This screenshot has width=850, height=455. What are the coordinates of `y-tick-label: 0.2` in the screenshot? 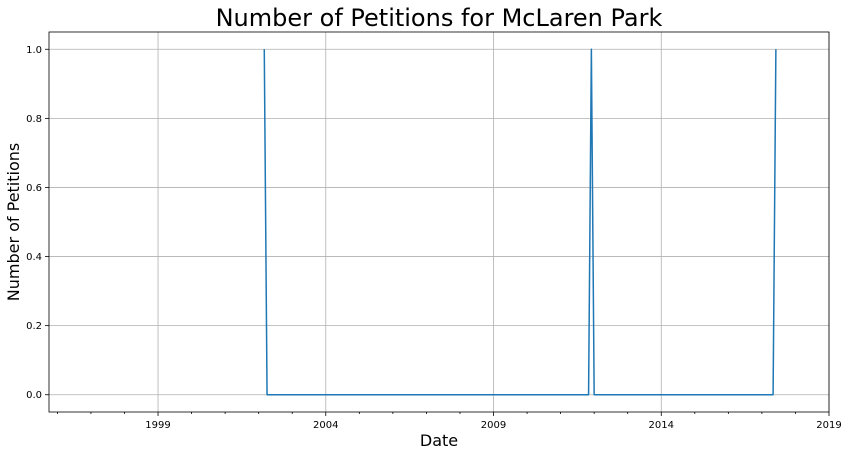 It's located at (34, 326).